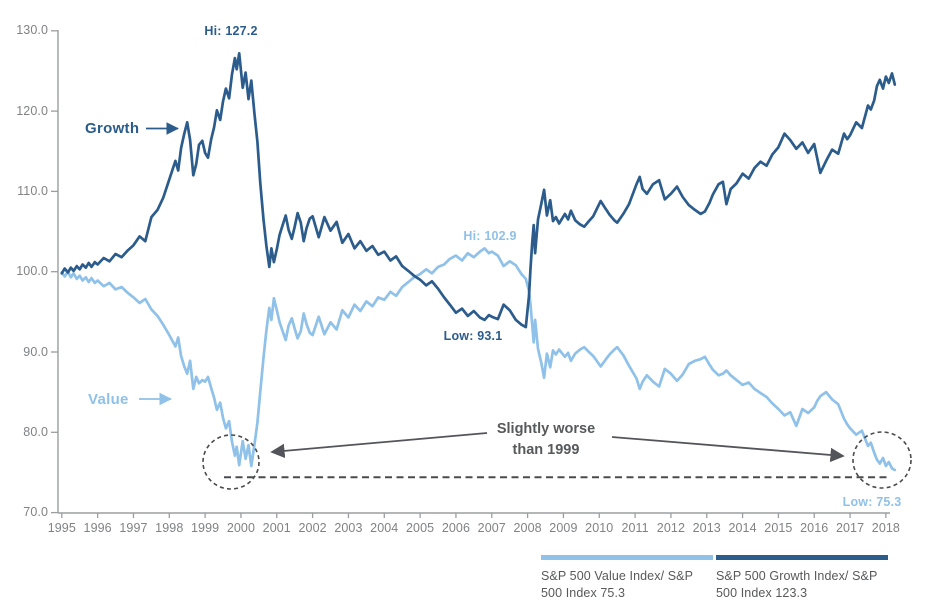  What do you see at coordinates (490, 236) in the screenshot?
I see `value-hi-annotation: Hi: 102.9` at bounding box center [490, 236].